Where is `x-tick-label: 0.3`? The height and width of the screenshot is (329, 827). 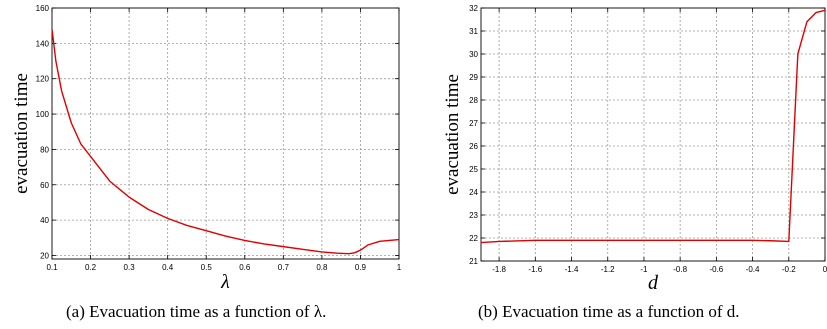 x-tick-label: 0.3 is located at coordinates (130, 267).